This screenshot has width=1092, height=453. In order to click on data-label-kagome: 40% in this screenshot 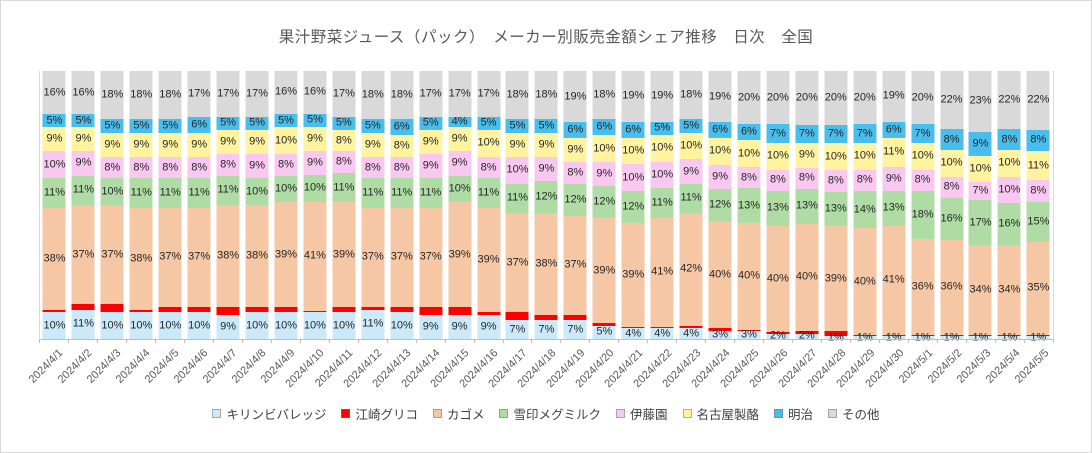, I will do `click(864, 281)`.